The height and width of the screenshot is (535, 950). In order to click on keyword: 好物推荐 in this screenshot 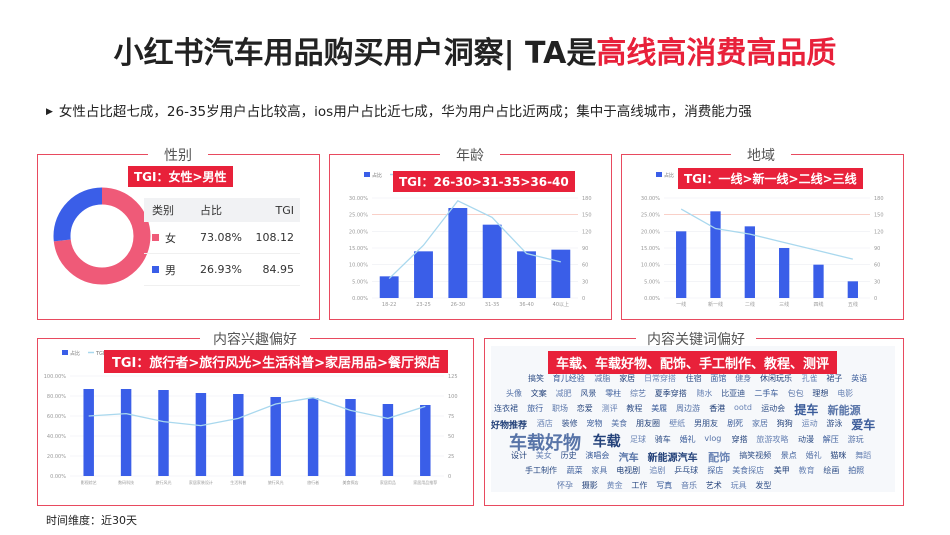, I will do `click(509, 425)`.